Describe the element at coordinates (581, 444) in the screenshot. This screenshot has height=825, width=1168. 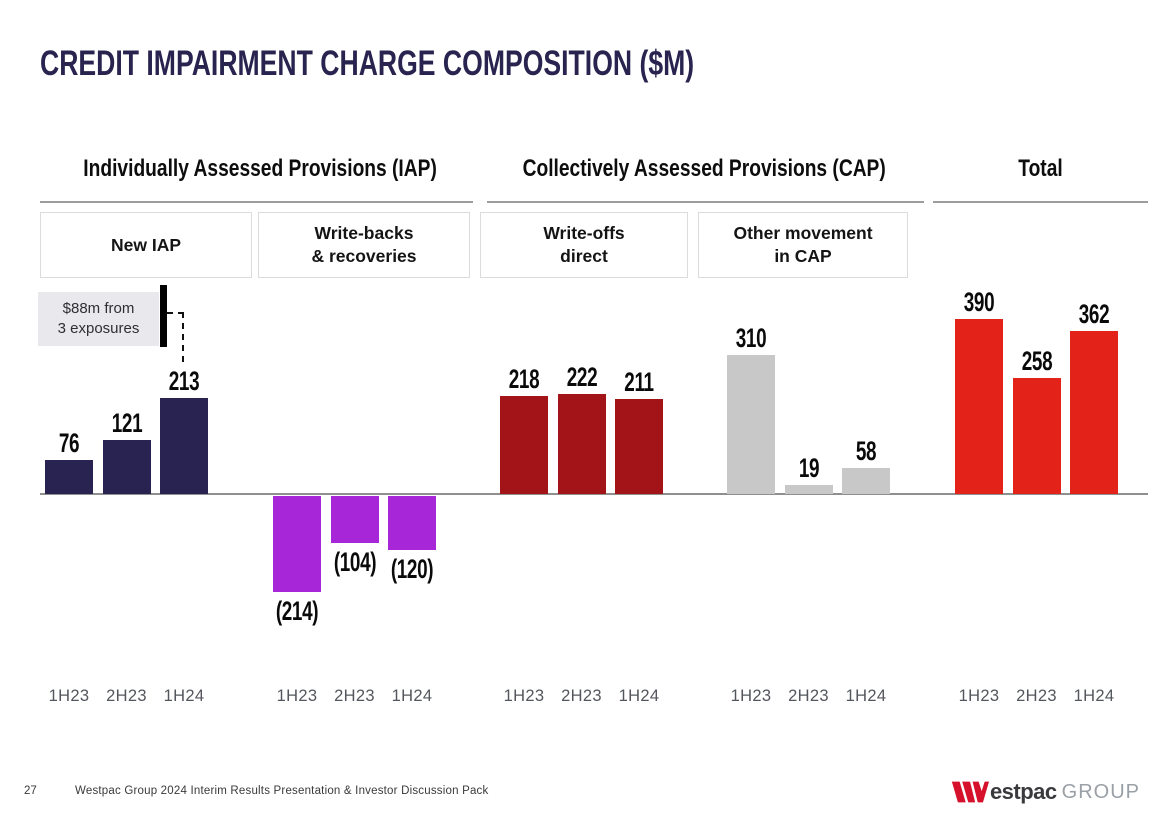
I see `bar-write-offs-direct-2h23` at that location.